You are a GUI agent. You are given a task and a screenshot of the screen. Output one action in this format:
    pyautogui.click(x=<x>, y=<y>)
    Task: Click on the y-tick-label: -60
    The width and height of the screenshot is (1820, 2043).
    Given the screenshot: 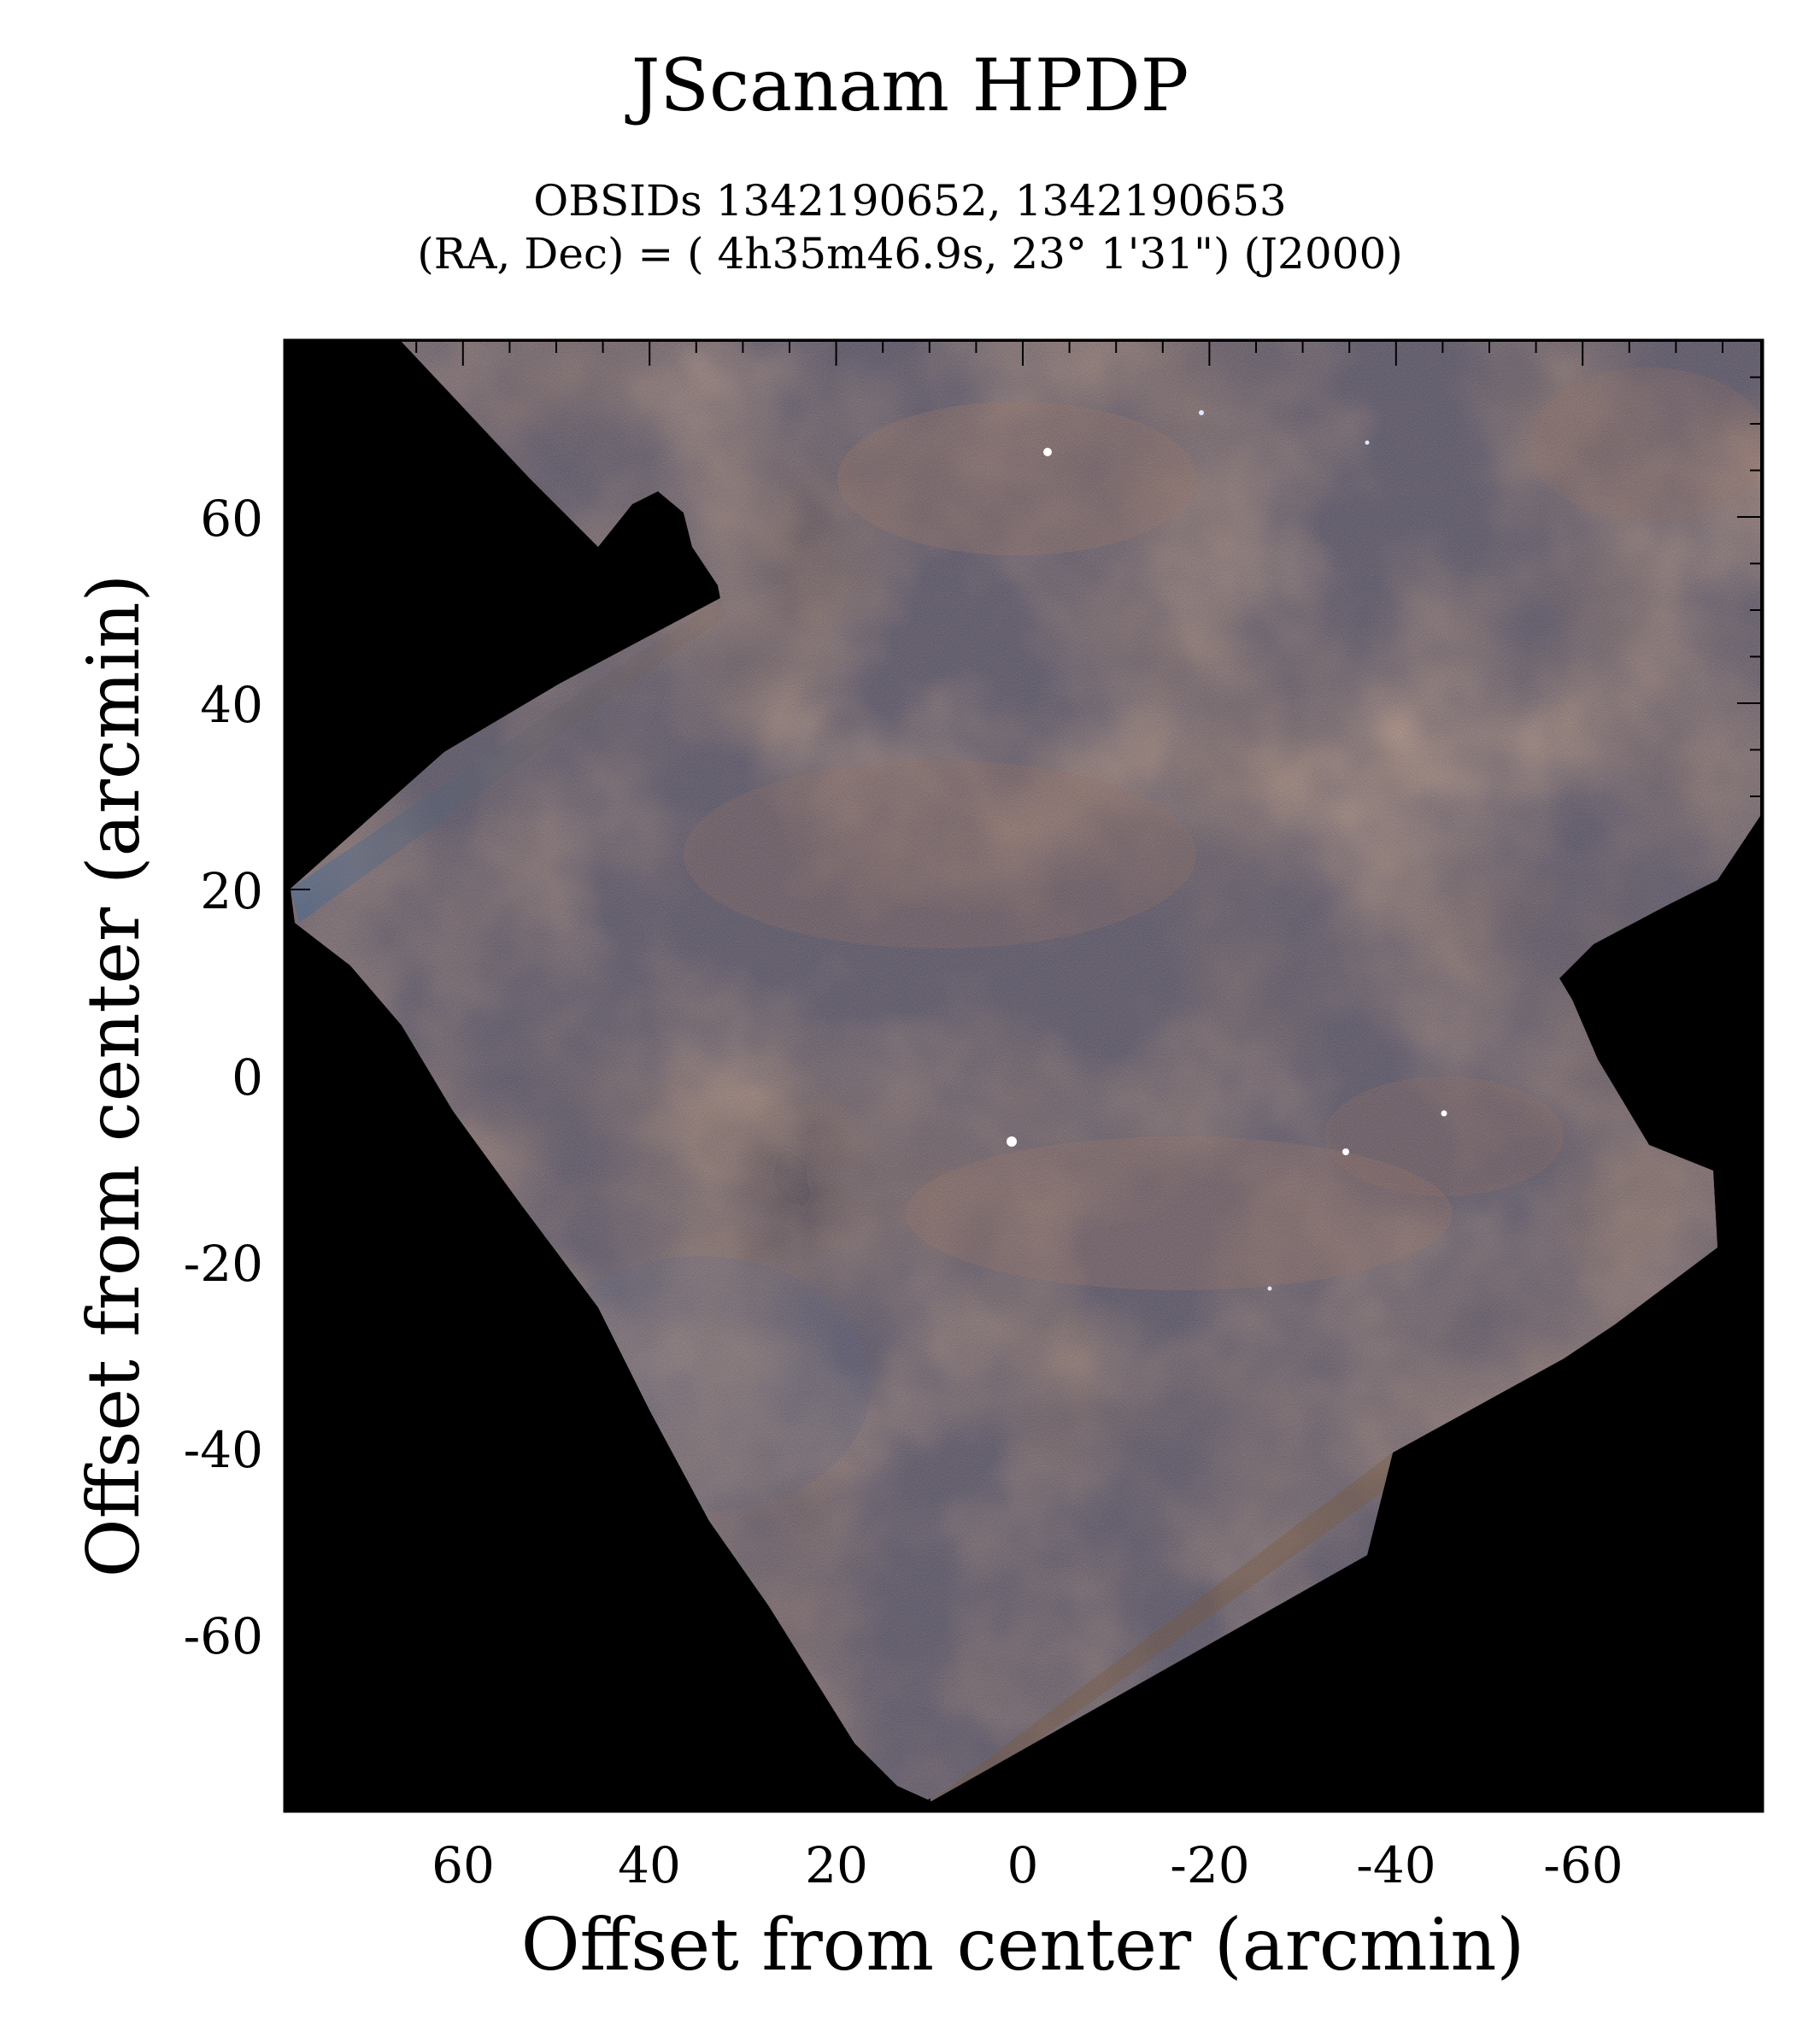 What is the action you would take?
    pyautogui.click(x=224, y=1636)
    